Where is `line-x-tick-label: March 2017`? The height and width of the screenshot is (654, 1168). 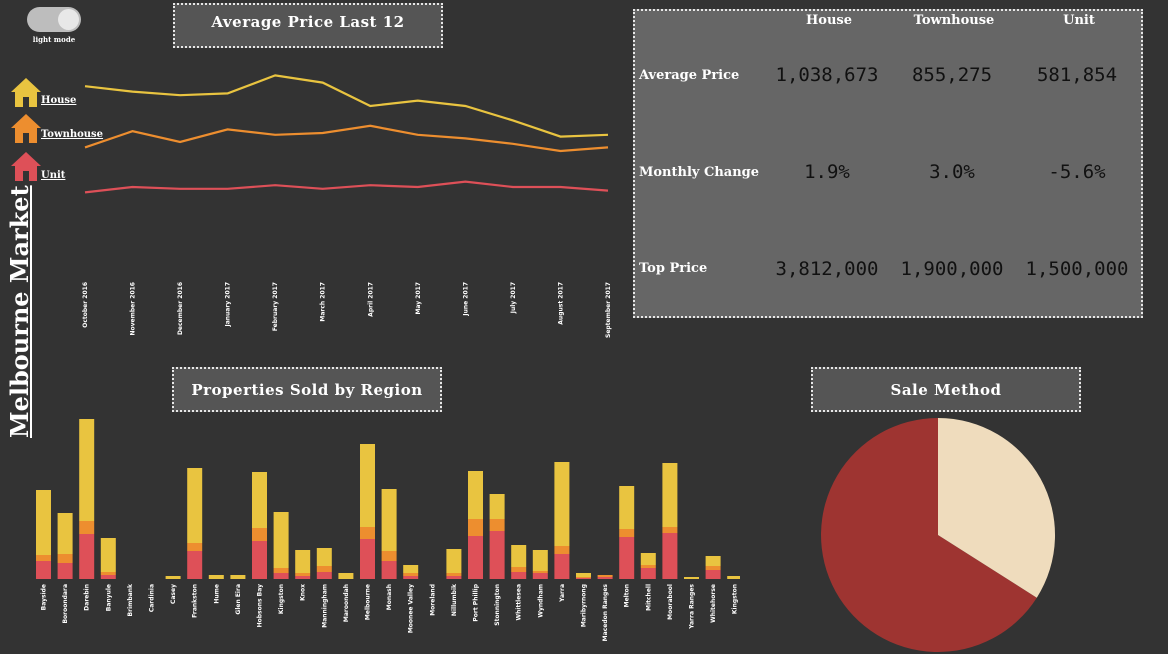
line-x-tick-label: March 2017 is located at coordinates (323, 302).